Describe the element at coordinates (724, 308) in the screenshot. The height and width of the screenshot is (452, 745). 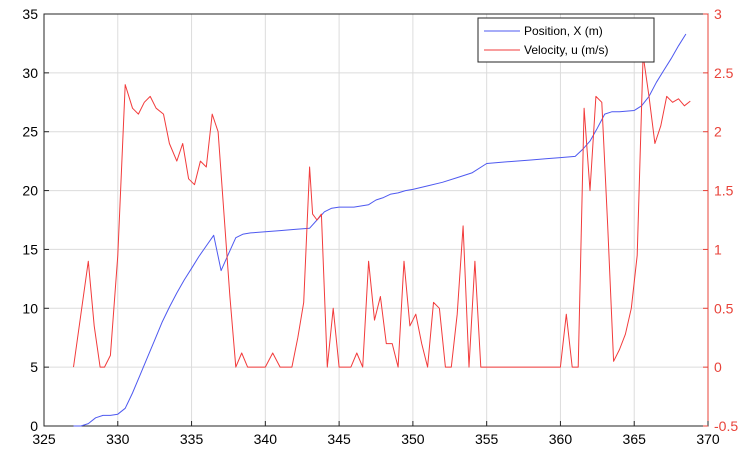
I see `y-right-tick-label: 0.5` at that location.